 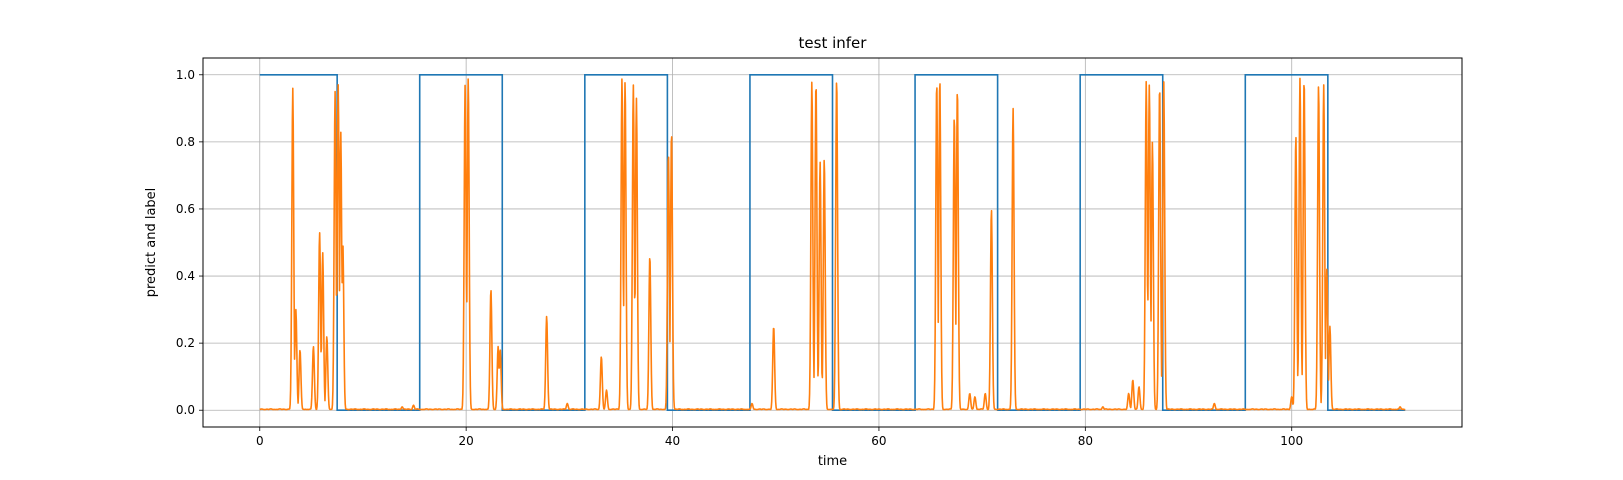 I want to click on y-tick-label: 1.0, so click(x=185, y=75).